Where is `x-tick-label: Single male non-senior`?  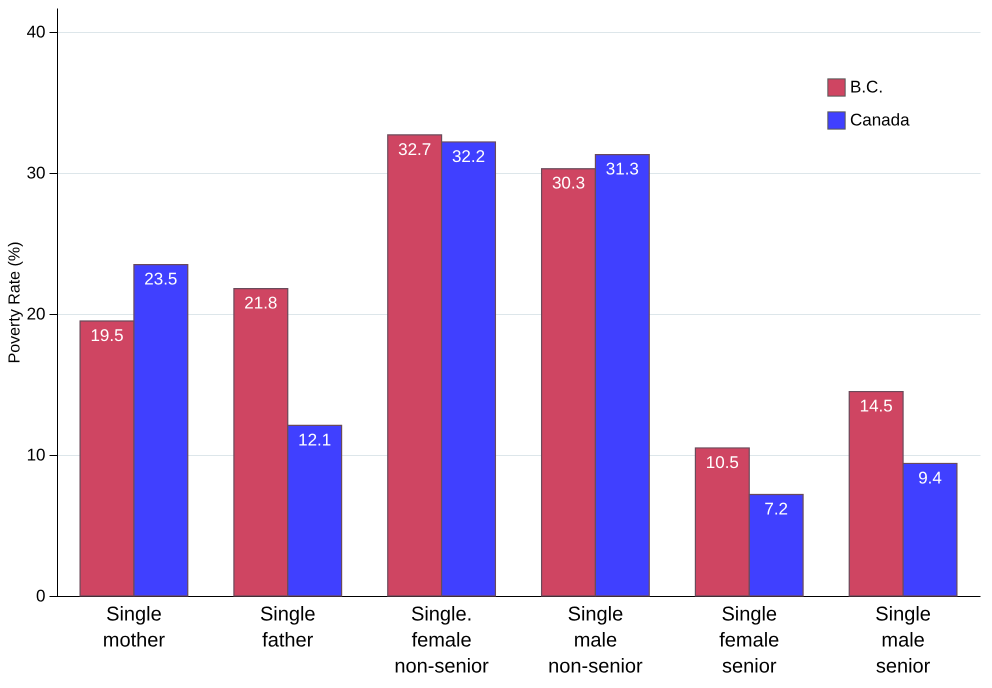 x-tick-label: Single male non-senior is located at coordinates (595, 641).